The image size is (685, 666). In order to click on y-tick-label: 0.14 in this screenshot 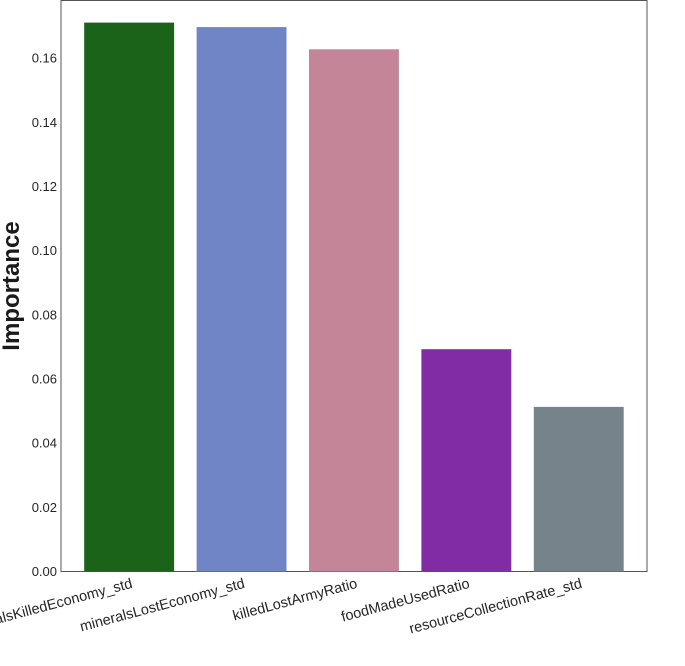, I will do `click(44, 122)`.